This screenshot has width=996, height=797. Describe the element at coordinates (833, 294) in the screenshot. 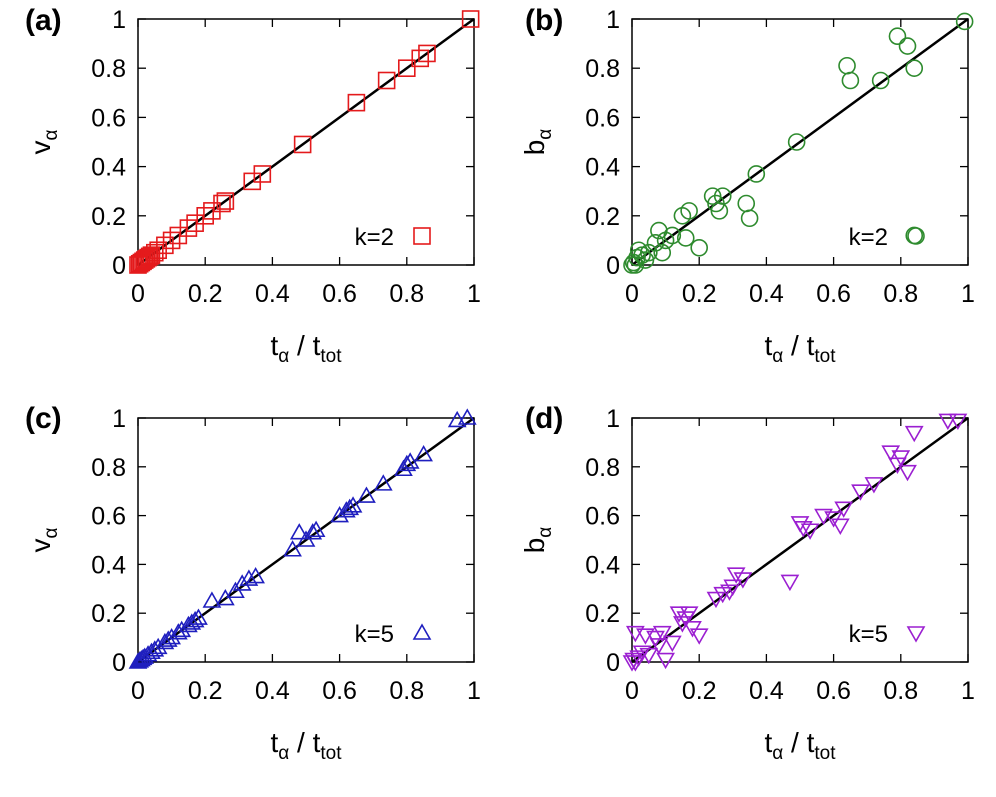

I see `x-tick-label: 0.6` at that location.